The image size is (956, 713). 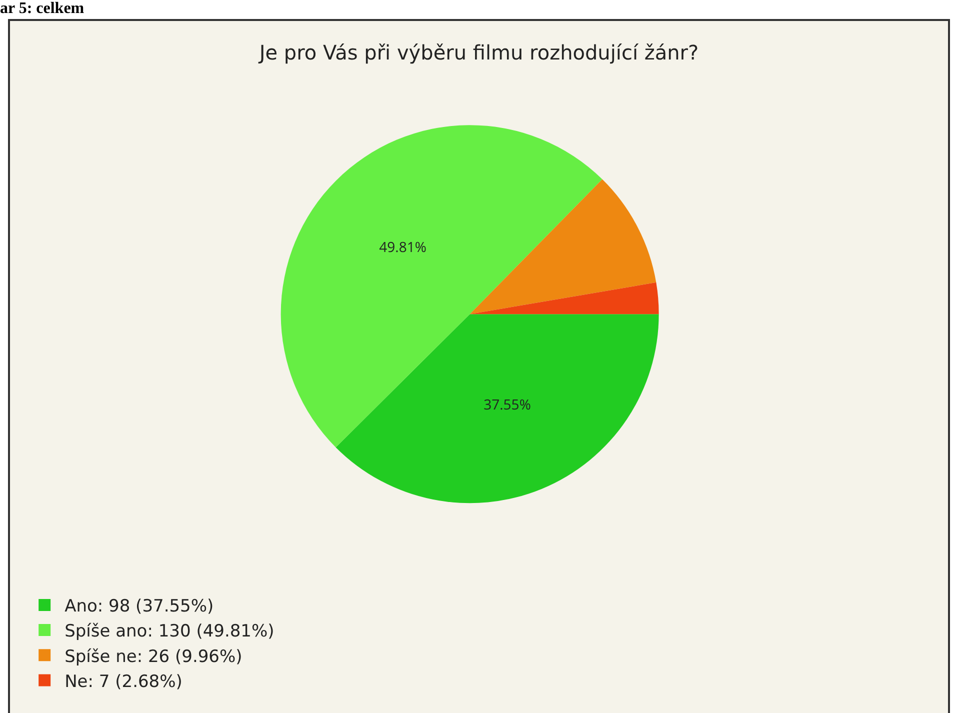 I want to click on data-label: 49.81%, so click(x=402, y=247).